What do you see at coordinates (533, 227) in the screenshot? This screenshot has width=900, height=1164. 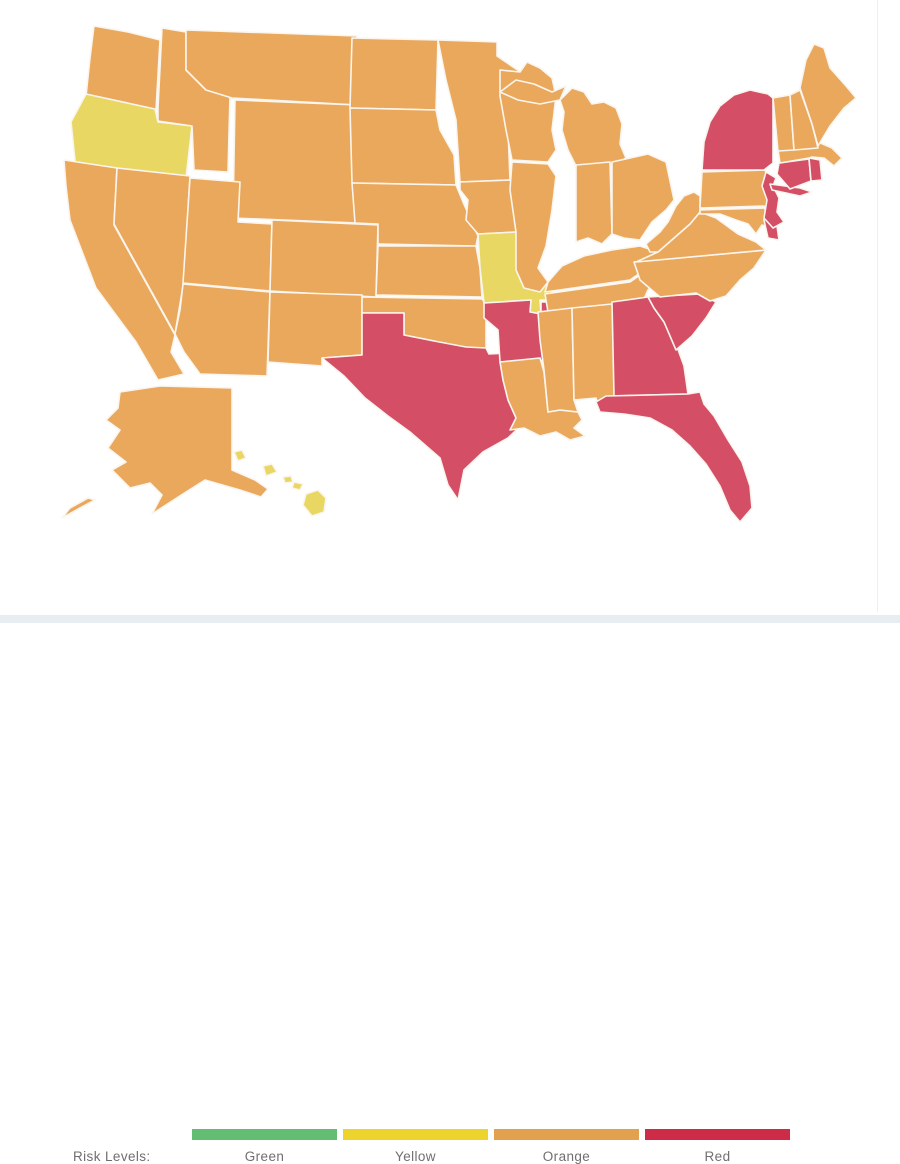 I see `state-il` at bounding box center [533, 227].